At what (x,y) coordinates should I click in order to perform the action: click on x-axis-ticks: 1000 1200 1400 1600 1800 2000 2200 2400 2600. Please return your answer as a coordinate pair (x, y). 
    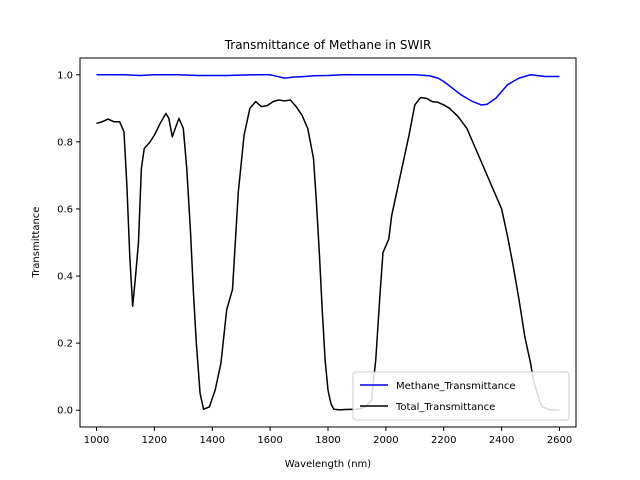
    Looking at the image, I should click on (328, 436).